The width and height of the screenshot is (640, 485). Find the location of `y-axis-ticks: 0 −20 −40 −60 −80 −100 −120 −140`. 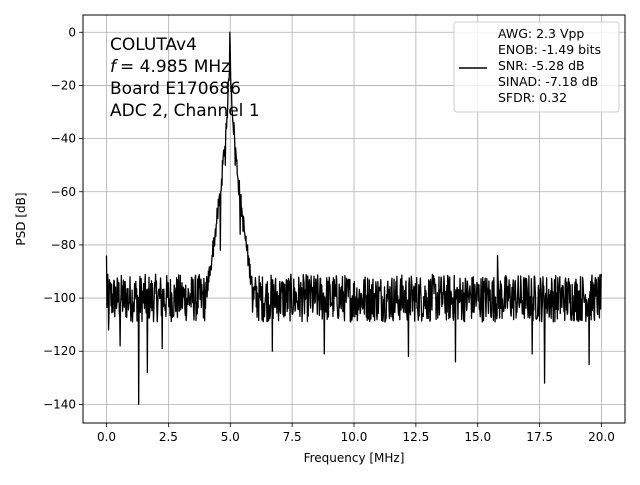

y-axis-ticks: 0 −20 −40 −60 −80 −100 −120 −140 is located at coordinates (63, 218).